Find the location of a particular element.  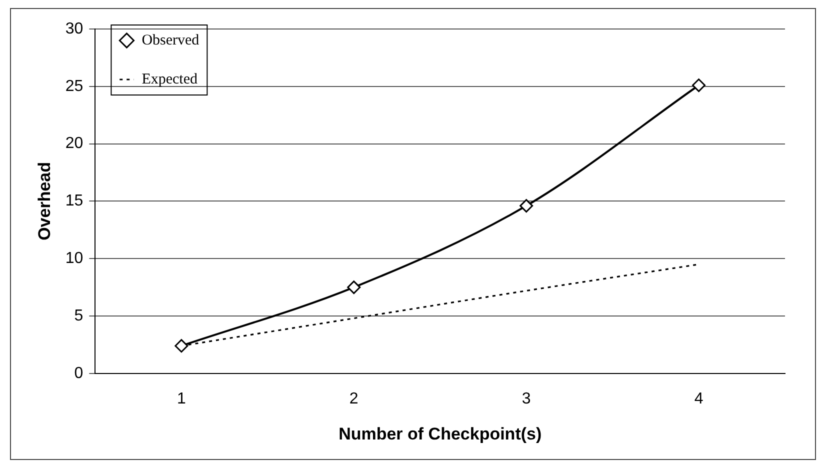

x-tick-label: 1 is located at coordinates (181, 399).